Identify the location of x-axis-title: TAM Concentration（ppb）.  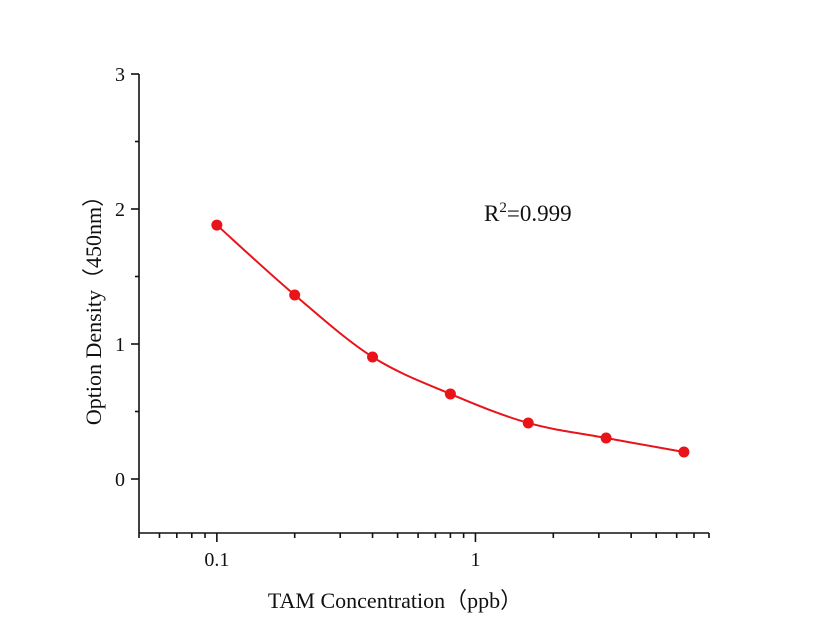
(395, 600).